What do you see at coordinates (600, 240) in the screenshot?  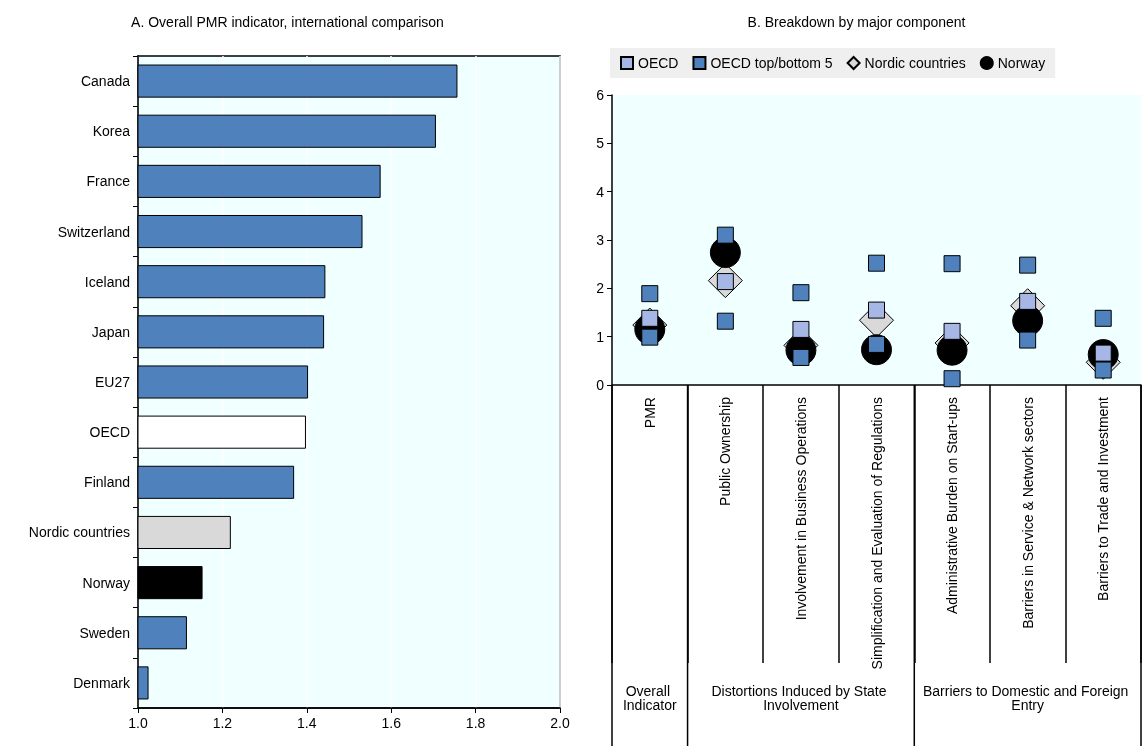 I see `y-tick-label: 3` at bounding box center [600, 240].